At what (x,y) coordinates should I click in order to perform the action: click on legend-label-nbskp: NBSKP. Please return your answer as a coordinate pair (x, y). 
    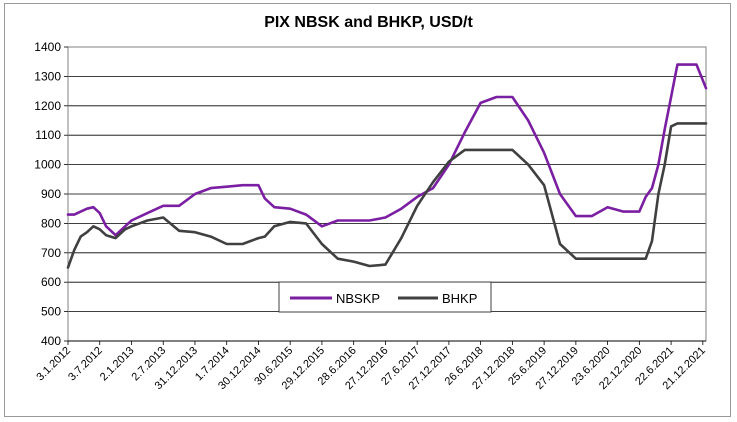
    Looking at the image, I should click on (358, 298).